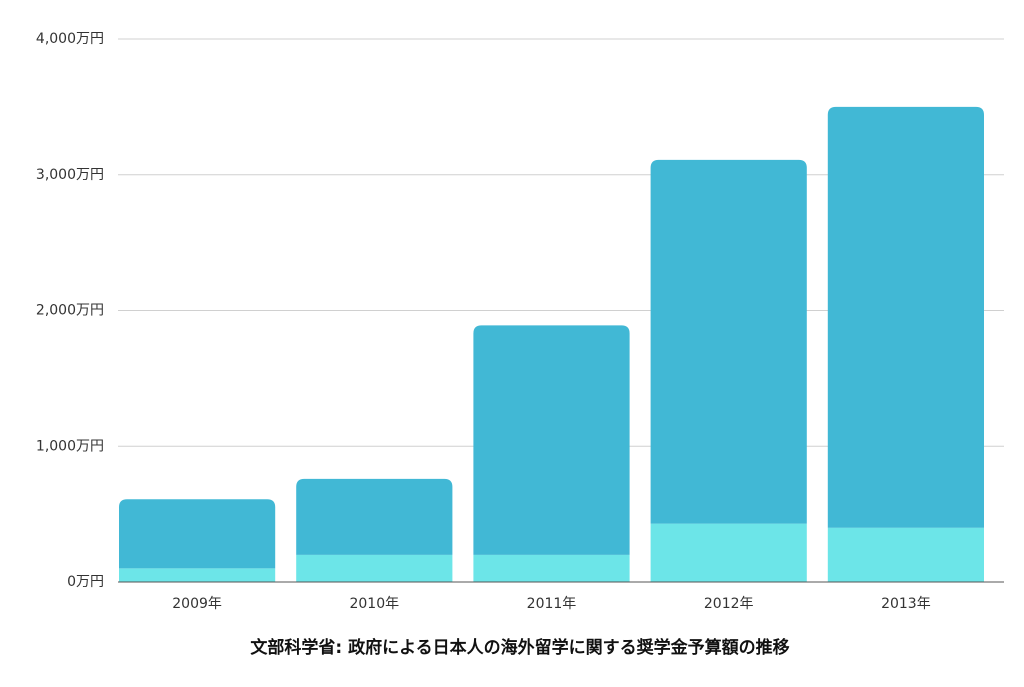  I want to click on x-tick-label: 2010年, so click(374, 604).